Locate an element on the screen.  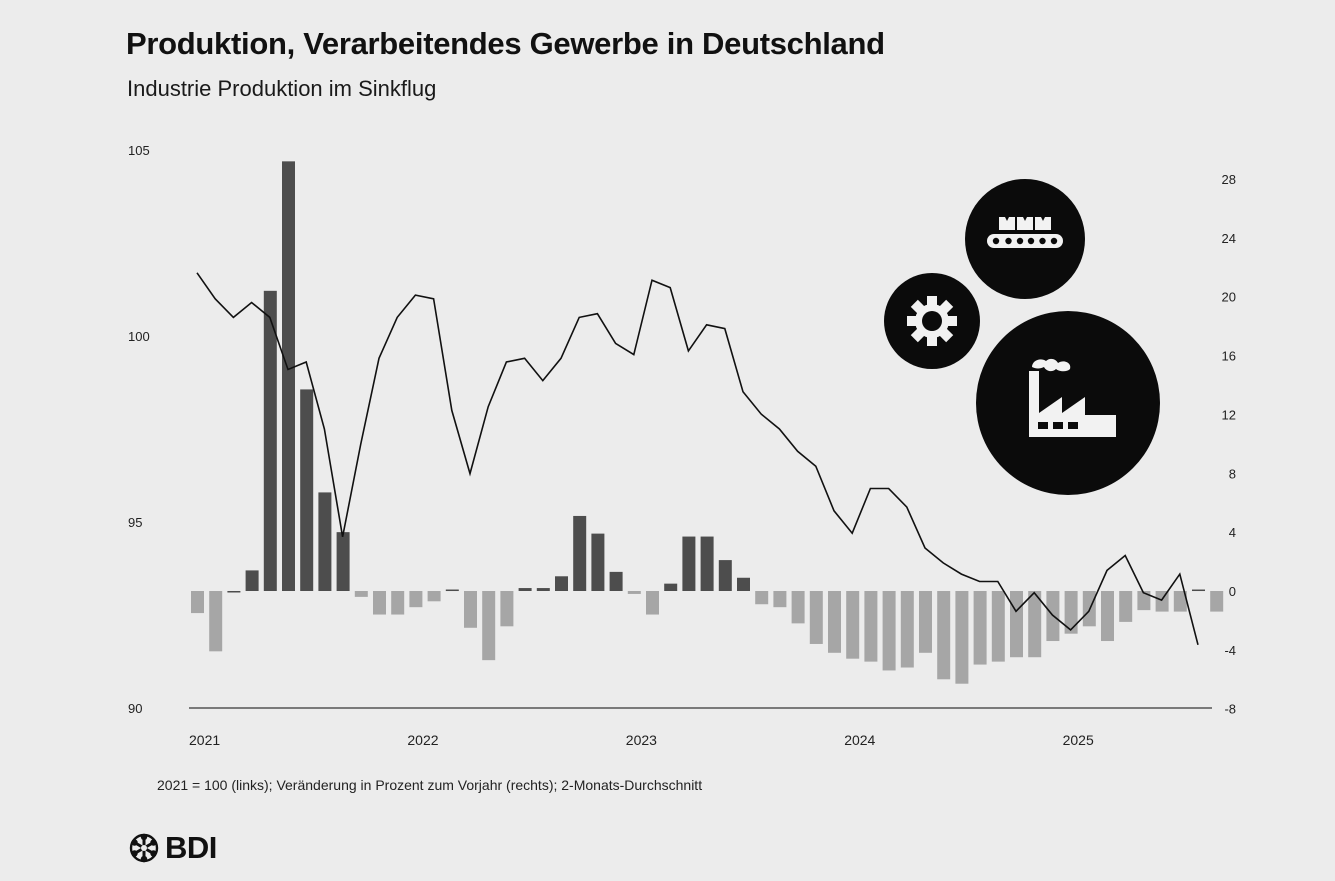
right-tick-label: -8 is located at coordinates (1230, 709).